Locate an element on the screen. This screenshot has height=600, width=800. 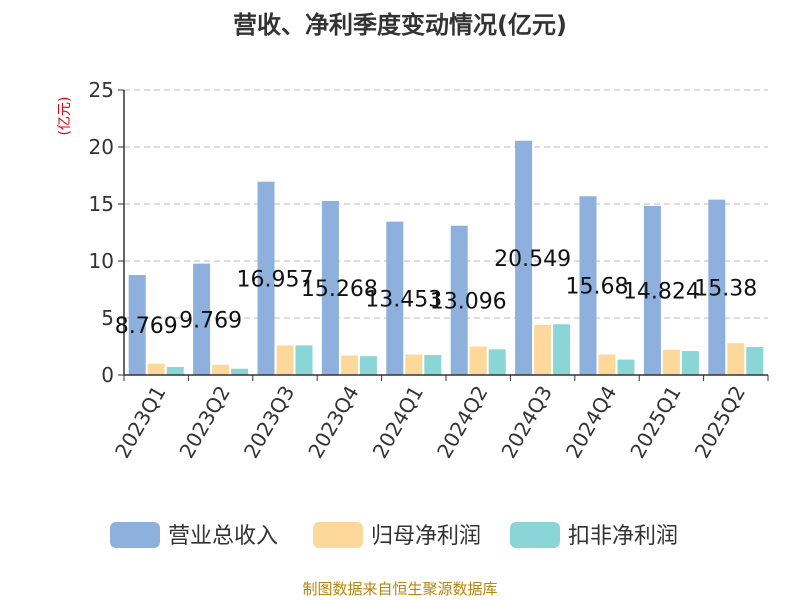
y-tick-label: 0 is located at coordinates (107, 375).